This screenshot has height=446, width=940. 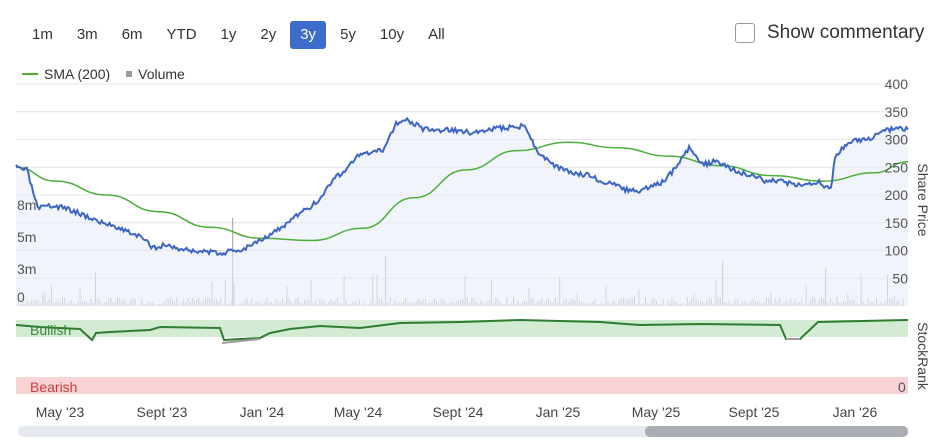 I want to click on sma-swatch, so click(x=30, y=74).